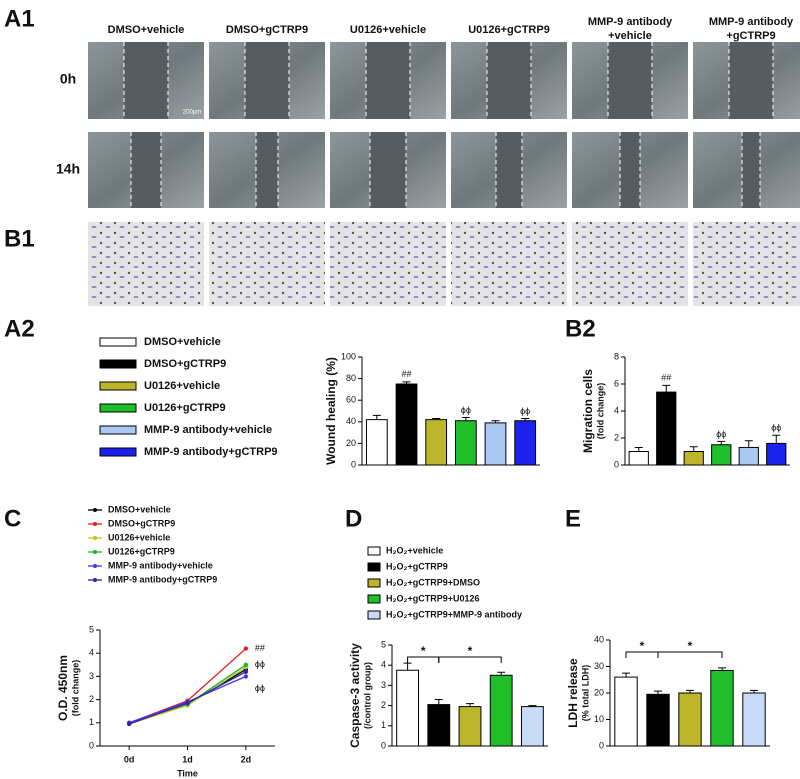  I want to click on y-axis-sublabel: (fold change), so click(75, 688).